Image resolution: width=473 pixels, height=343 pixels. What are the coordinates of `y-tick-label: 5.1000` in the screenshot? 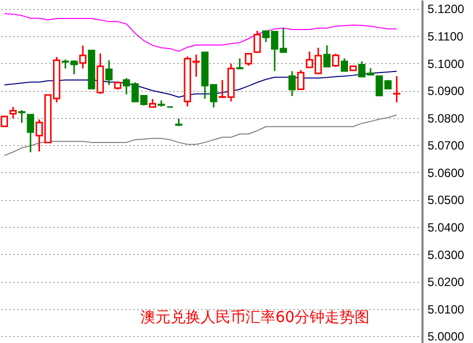 It's located at (446, 63).